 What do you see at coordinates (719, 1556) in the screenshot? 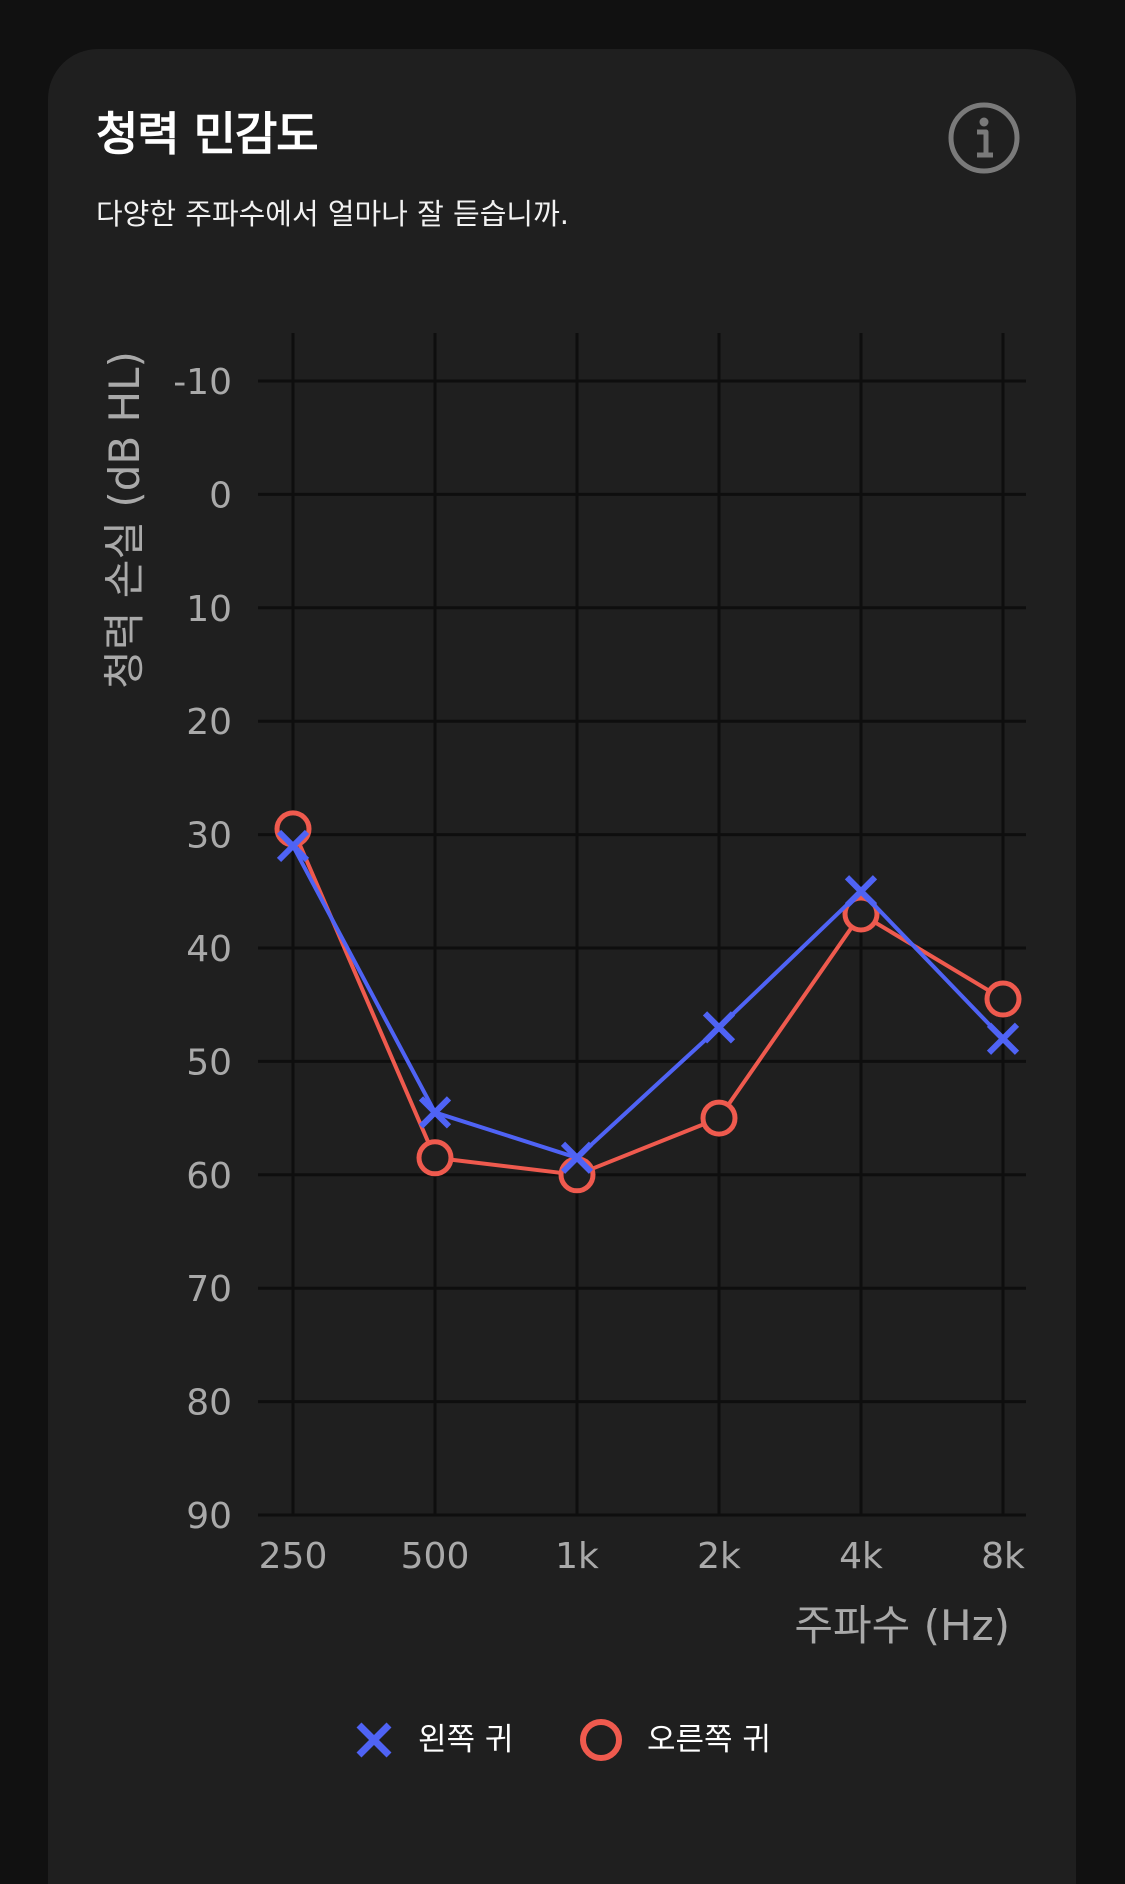
I see `x-tick-label: 2k` at bounding box center [719, 1556].